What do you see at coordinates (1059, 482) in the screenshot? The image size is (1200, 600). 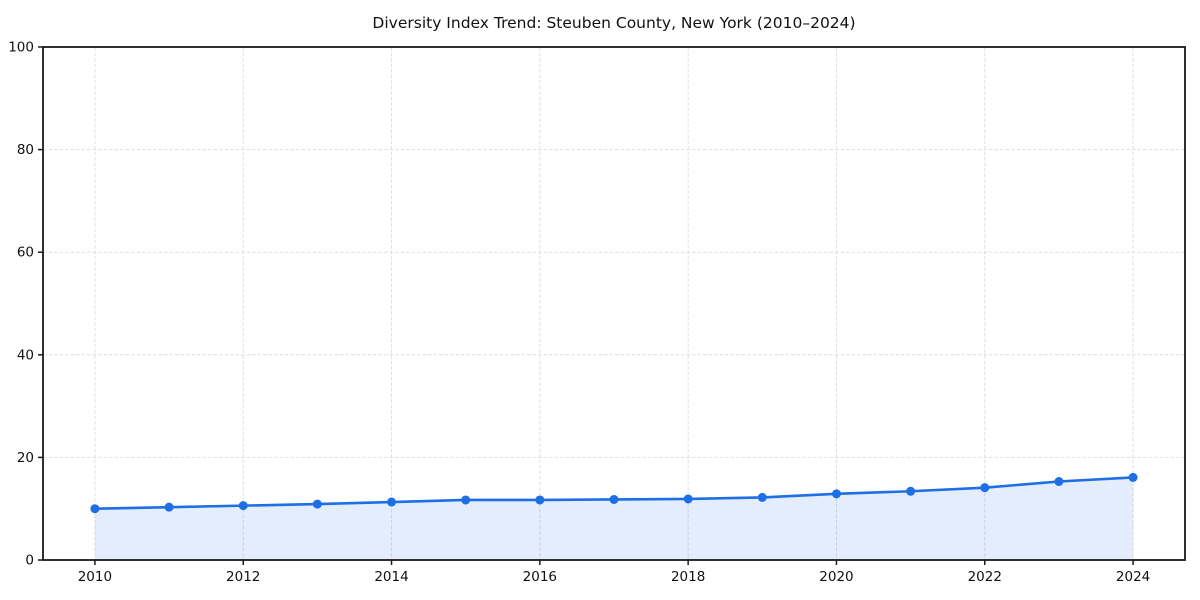 I see `data-point-2023` at bounding box center [1059, 482].